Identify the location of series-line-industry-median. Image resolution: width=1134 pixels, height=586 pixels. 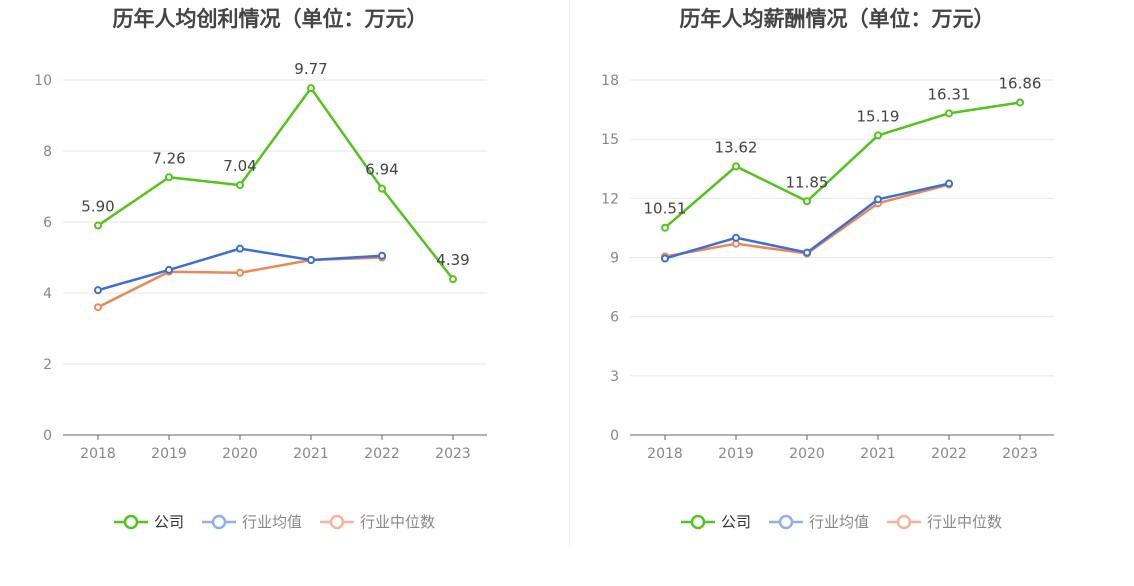
(240, 282).